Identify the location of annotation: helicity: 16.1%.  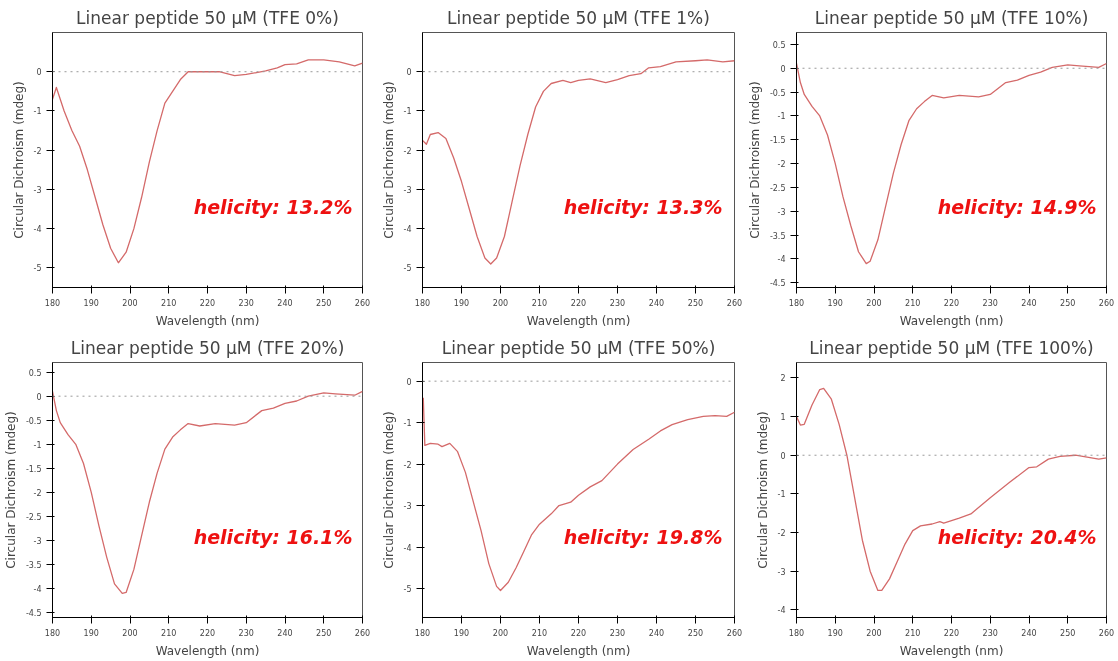
(273, 536).